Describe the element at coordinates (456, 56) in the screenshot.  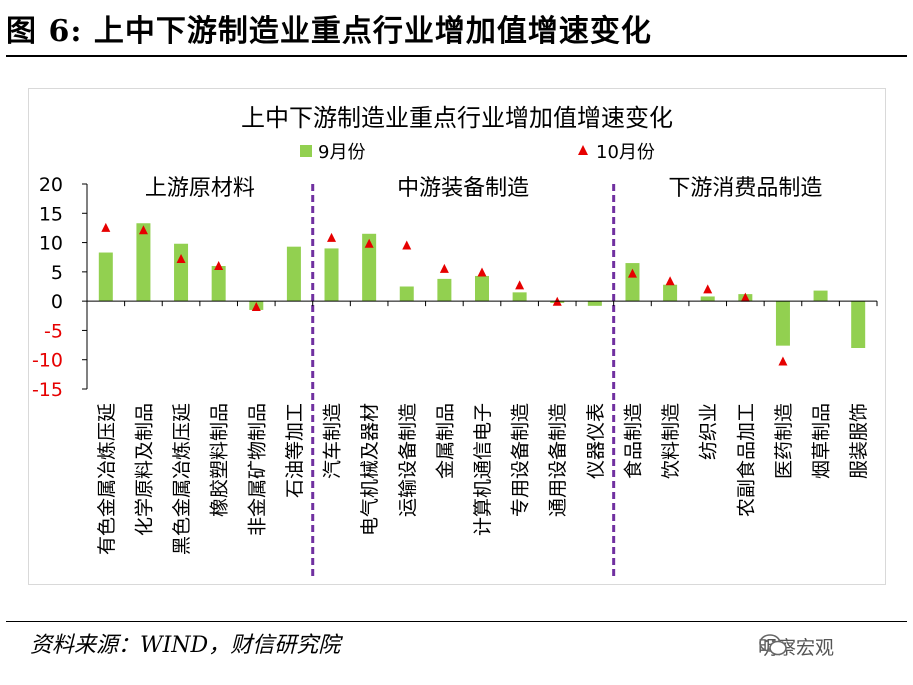
I see `top-rule` at that location.